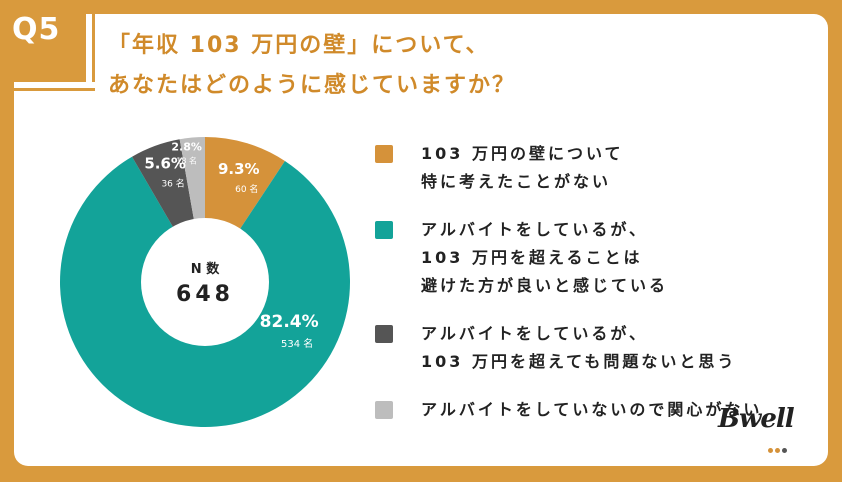  What do you see at coordinates (535, 229) in the screenshot?
I see `legend-label-2-line-1: アルバイトをしているが、` at bounding box center [535, 229].